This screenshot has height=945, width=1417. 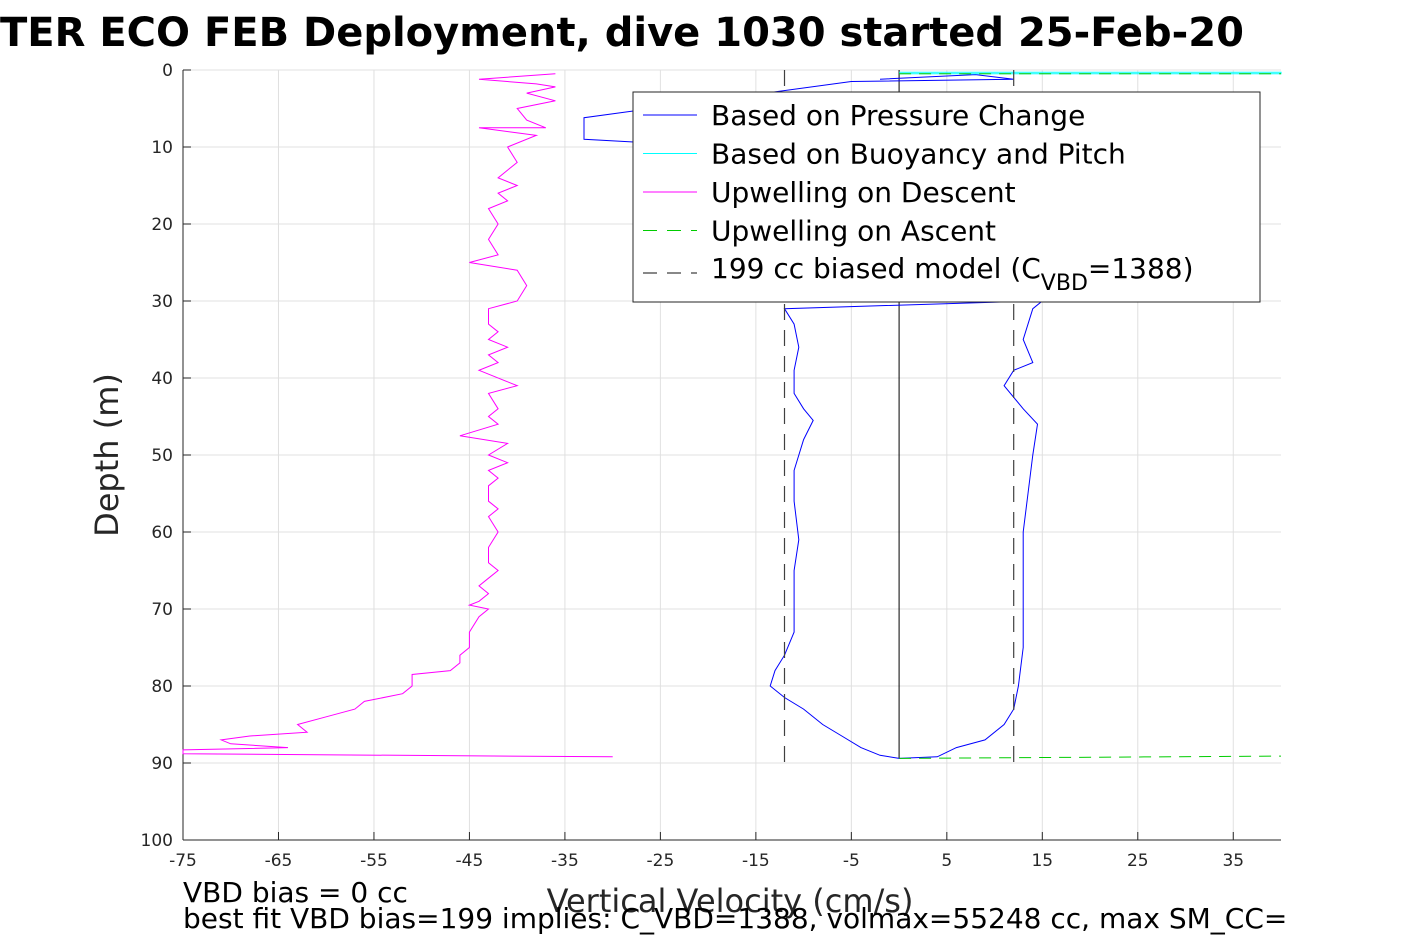 I want to click on y-tick-label: 70, so click(x=162, y=610).